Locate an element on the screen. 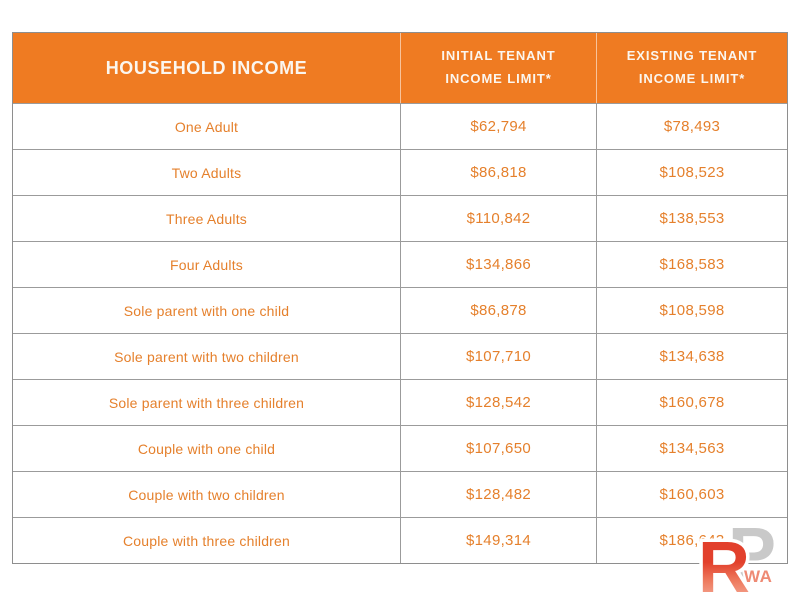 The height and width of the screenshot is (600, 800). td-household: Sole parent with one child is located at coordinates (206, 310).